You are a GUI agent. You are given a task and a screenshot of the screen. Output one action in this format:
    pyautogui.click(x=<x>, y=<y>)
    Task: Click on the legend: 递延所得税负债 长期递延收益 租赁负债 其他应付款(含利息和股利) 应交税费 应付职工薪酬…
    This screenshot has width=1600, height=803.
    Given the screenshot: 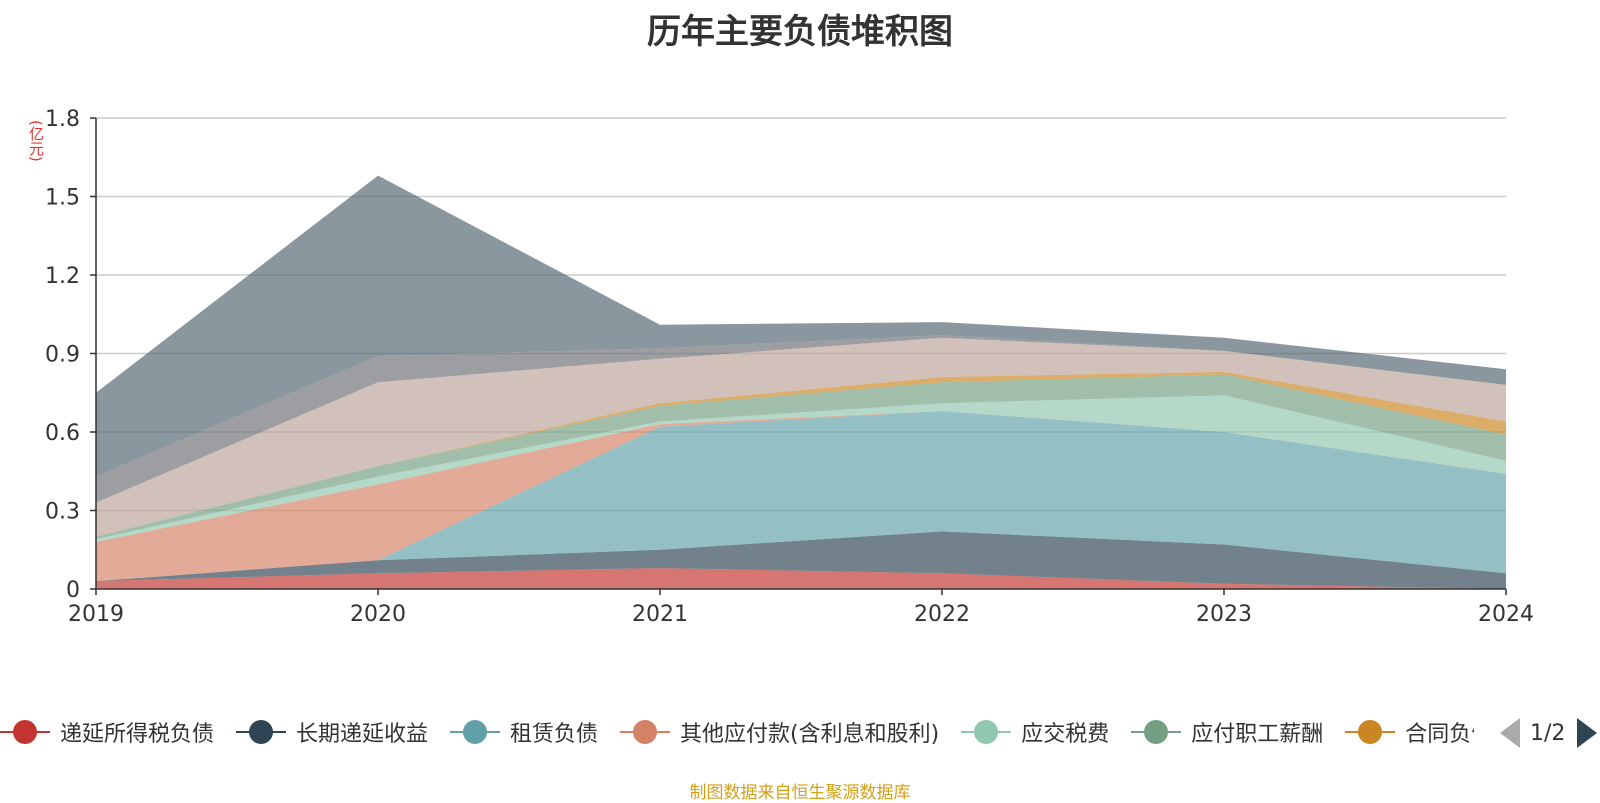 What is the action you would take?
    pyautogui.click(x=737, y=733)
    